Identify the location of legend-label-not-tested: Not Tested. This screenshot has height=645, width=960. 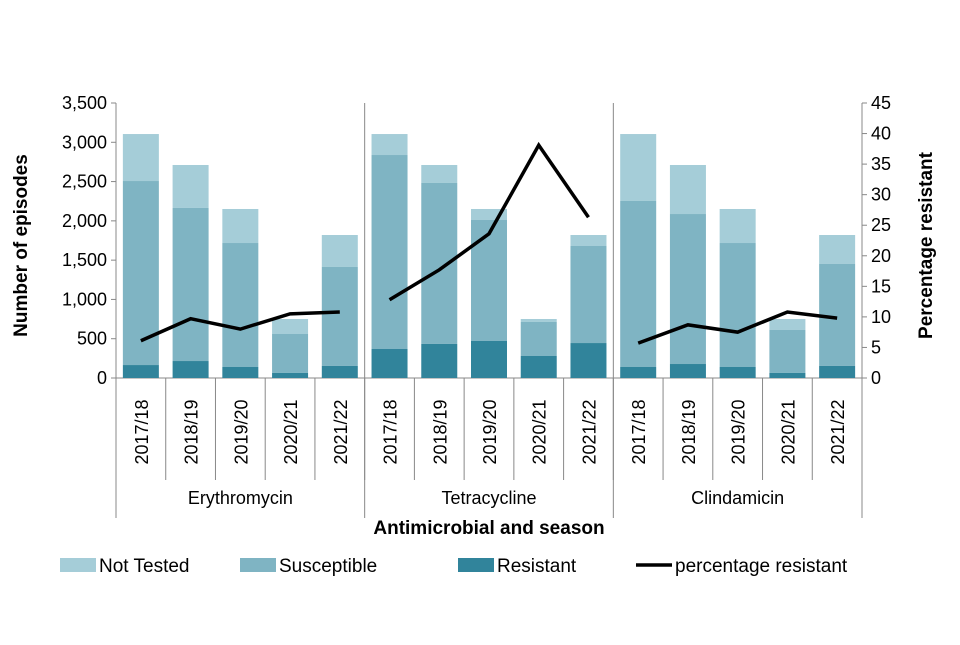
(144, 566).